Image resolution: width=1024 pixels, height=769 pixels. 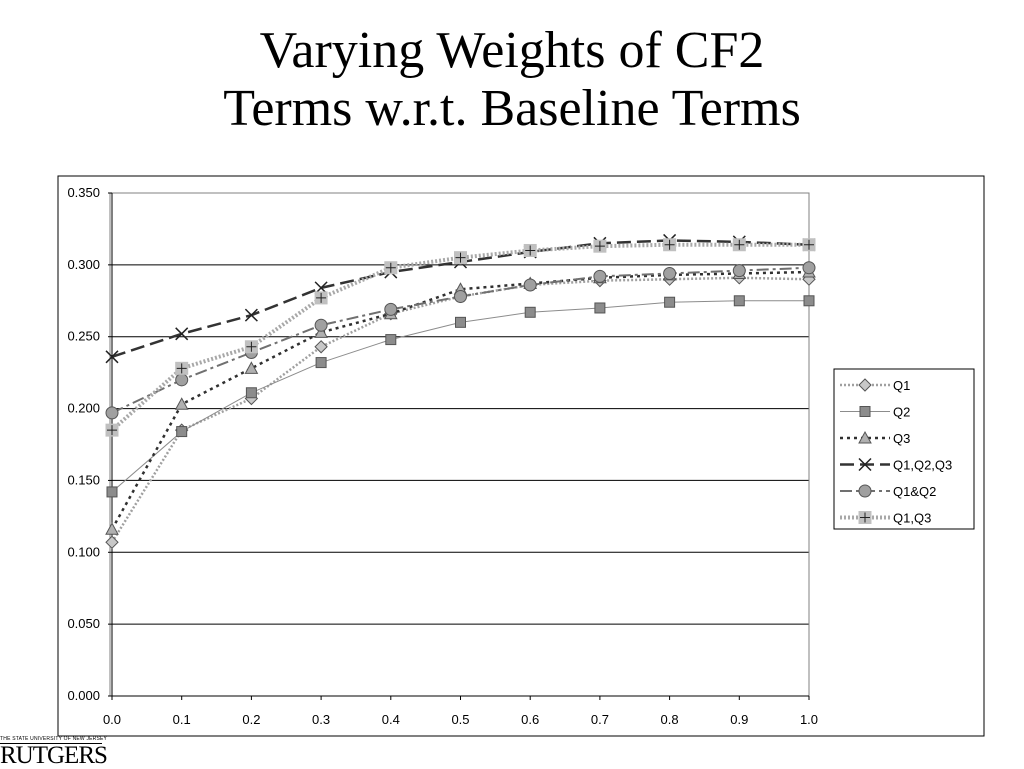 What do you see at coordinates (83, 551) in the screenshot?
I see `y-tick-label: 0.100` at bounding box center [83, 551].